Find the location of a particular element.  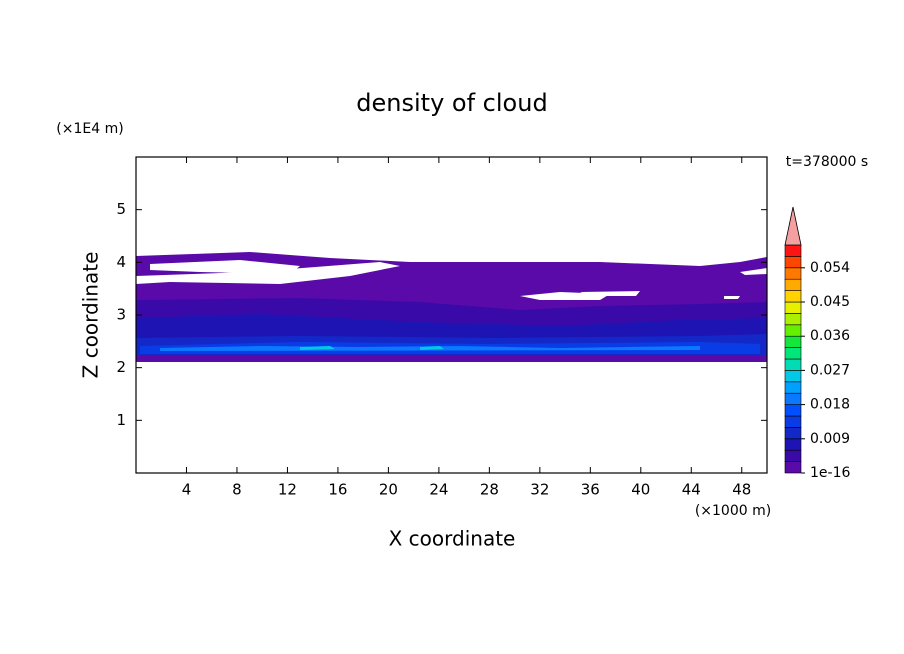

x-tick-label: 48 is located at coordinates (741, 490).